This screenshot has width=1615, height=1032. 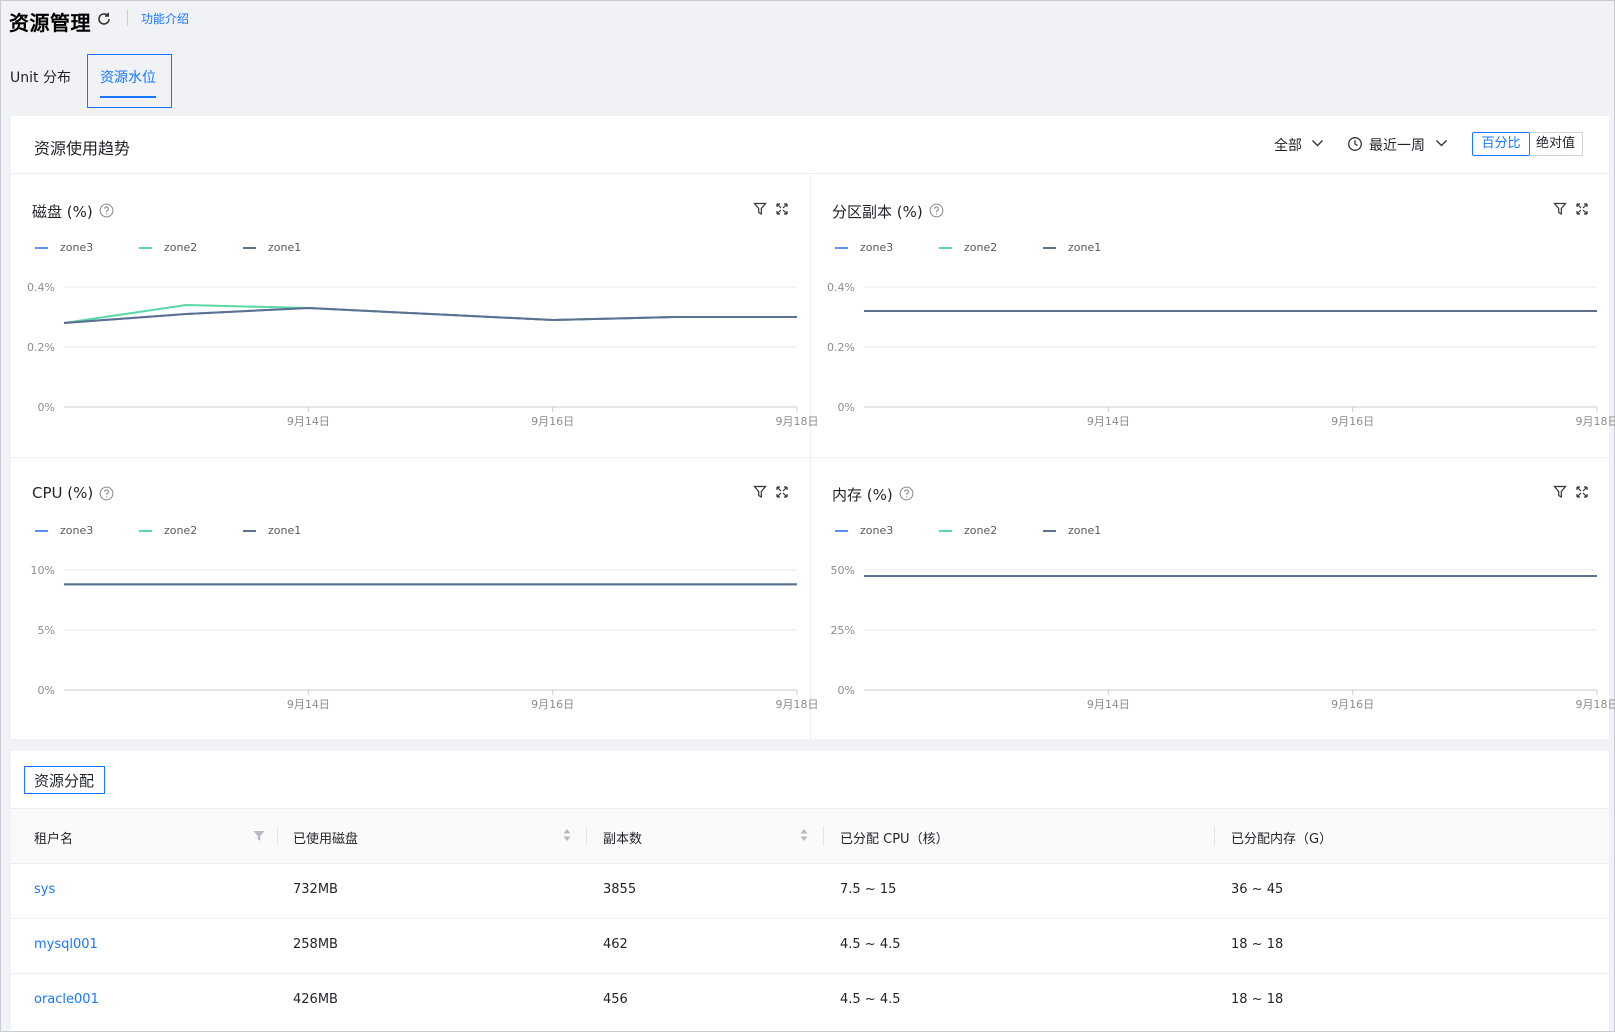 What do you see at coordinates (104, 19) in the screenshot?
I see `refresh-icon` at bounding box center [104, 19].